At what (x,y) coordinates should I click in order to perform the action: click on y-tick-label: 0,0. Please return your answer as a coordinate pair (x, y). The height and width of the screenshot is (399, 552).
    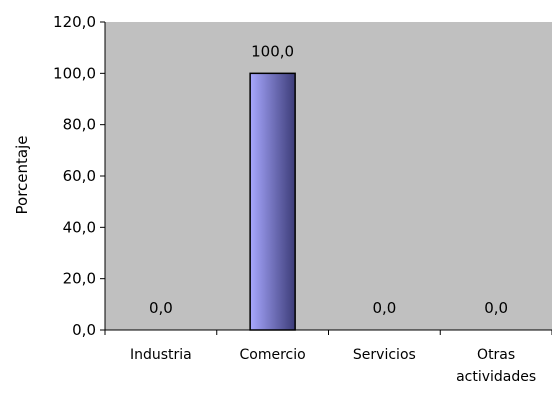
    Looking at the image, I should click on (84, 330).